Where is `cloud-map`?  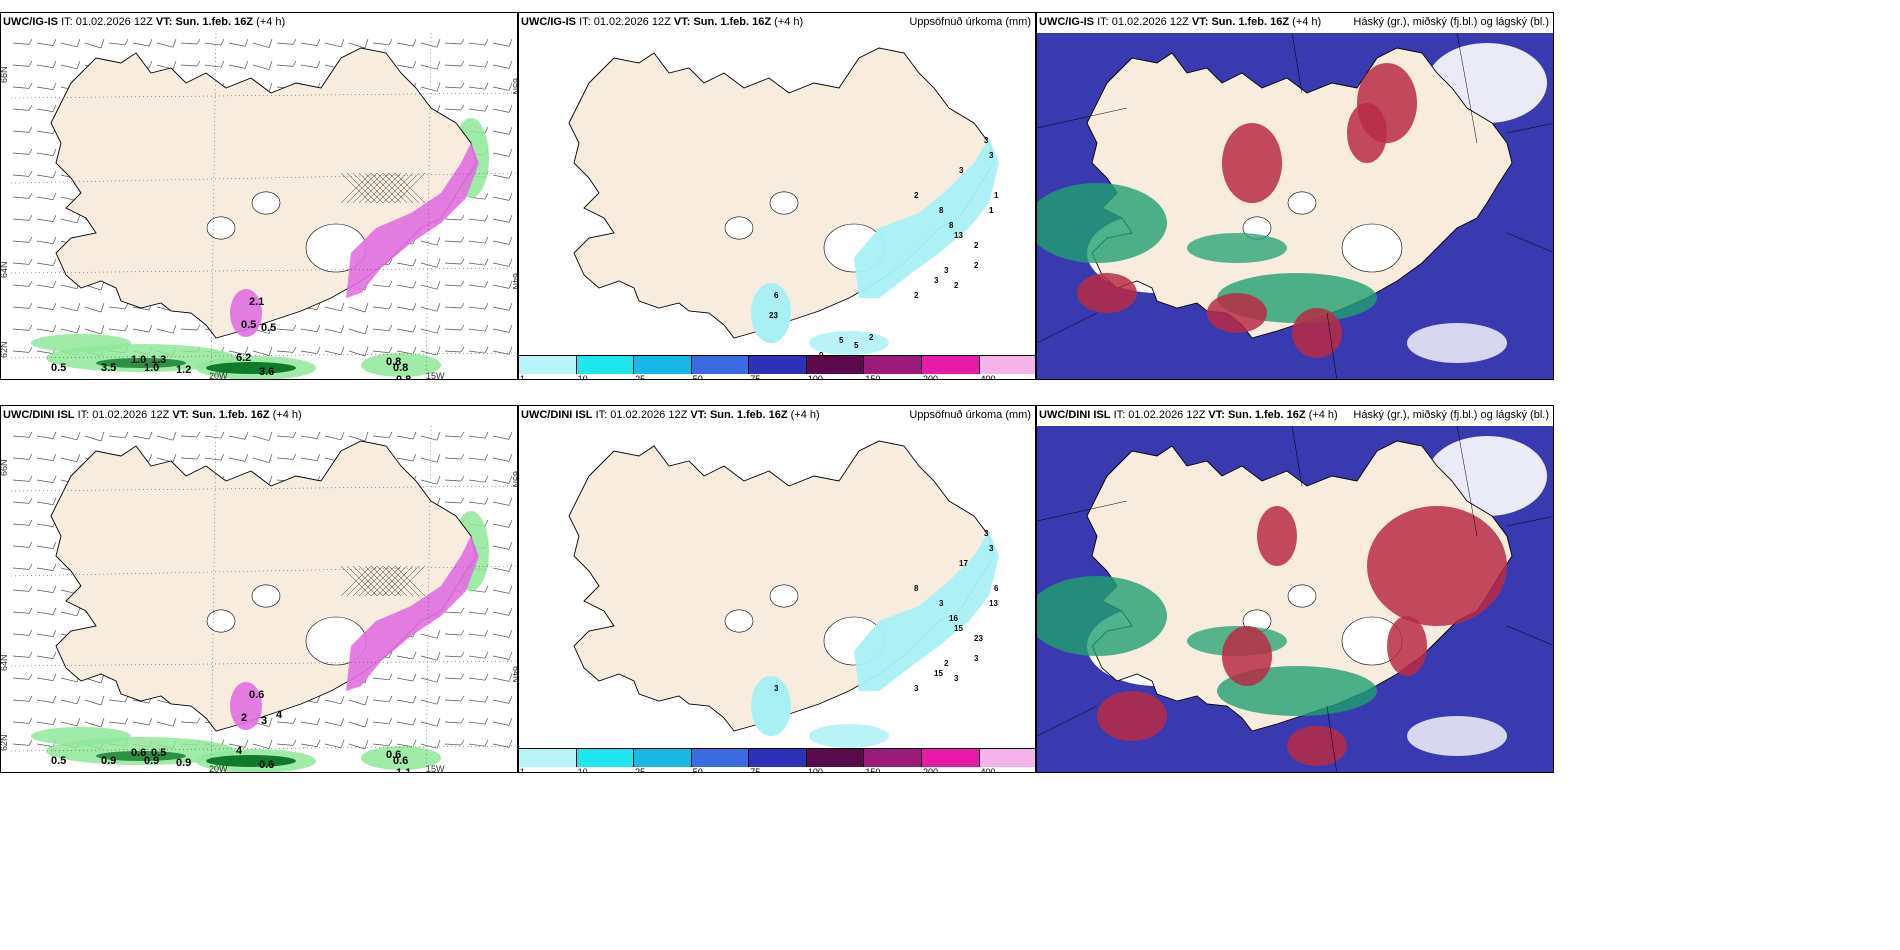
cloud-map is located at coordinates (1295, 205).